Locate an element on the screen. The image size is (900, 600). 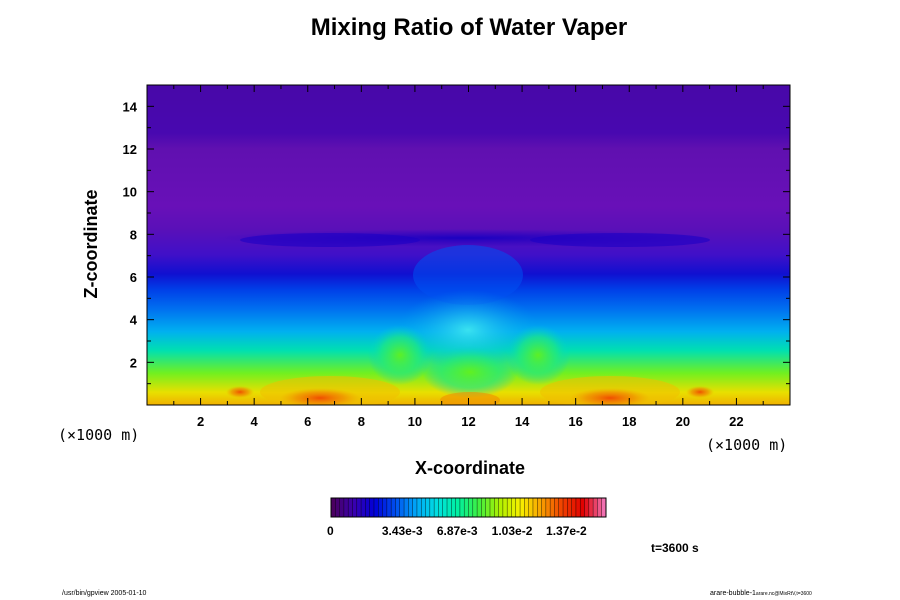
chart-title: Mixing Ratio of Water Vaper is located at coordinates (469, 27).